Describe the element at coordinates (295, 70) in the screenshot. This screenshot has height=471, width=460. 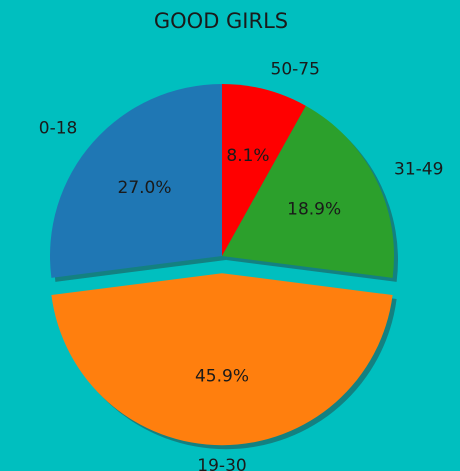
I see `slice-label-50-75: 50-75` at that location.